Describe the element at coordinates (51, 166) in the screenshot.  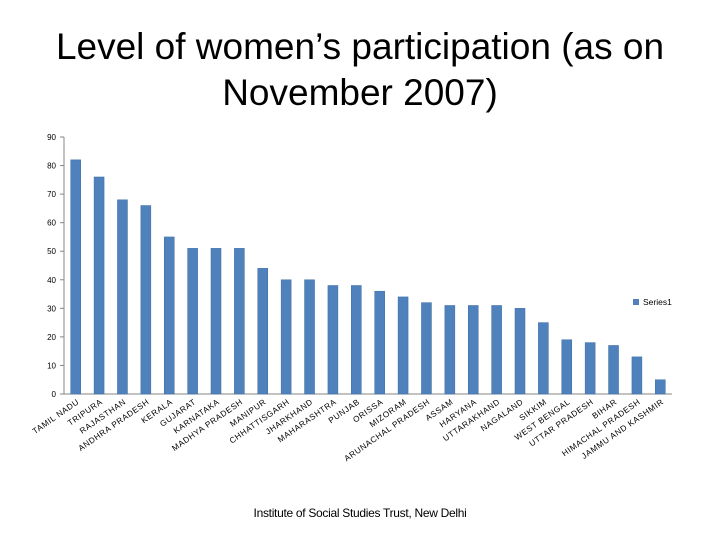
I see `y-tick-label: 80` at that location.